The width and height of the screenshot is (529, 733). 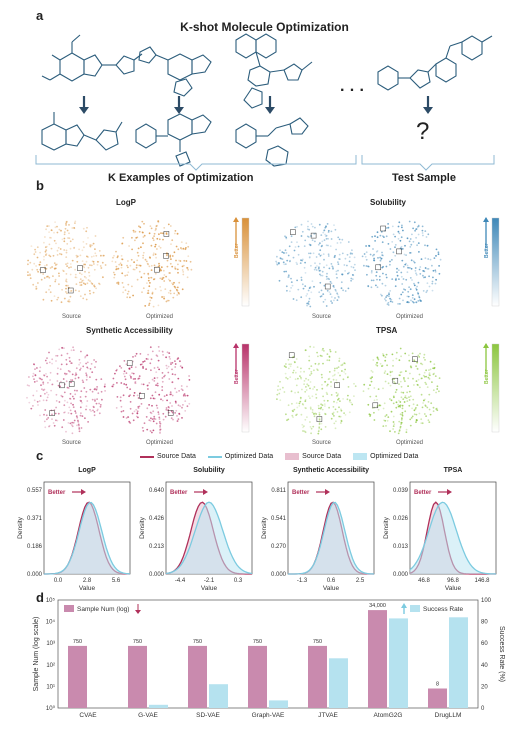 What do you see at coordinates (279, 519) in the screenshot?
I see `y-tick-label: 0.541` at bounding box center [279, 519].